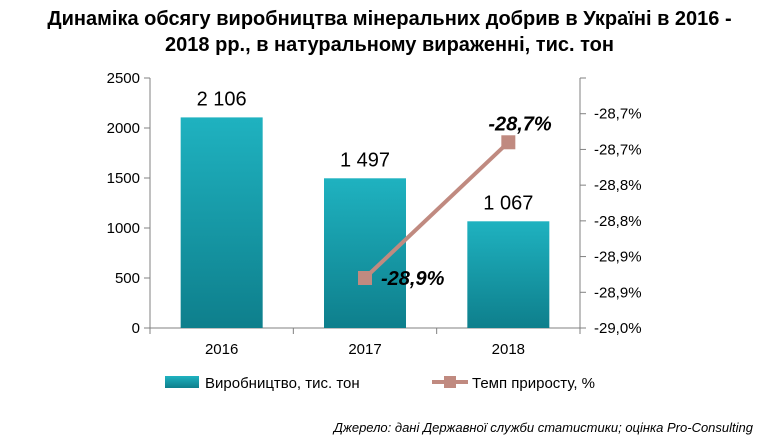 This screenshot has height=443, width=779. Describe the element at coordinates (413, 279) in the screenshot. I see `growth-rate-data-label: -28,9%` at that location.